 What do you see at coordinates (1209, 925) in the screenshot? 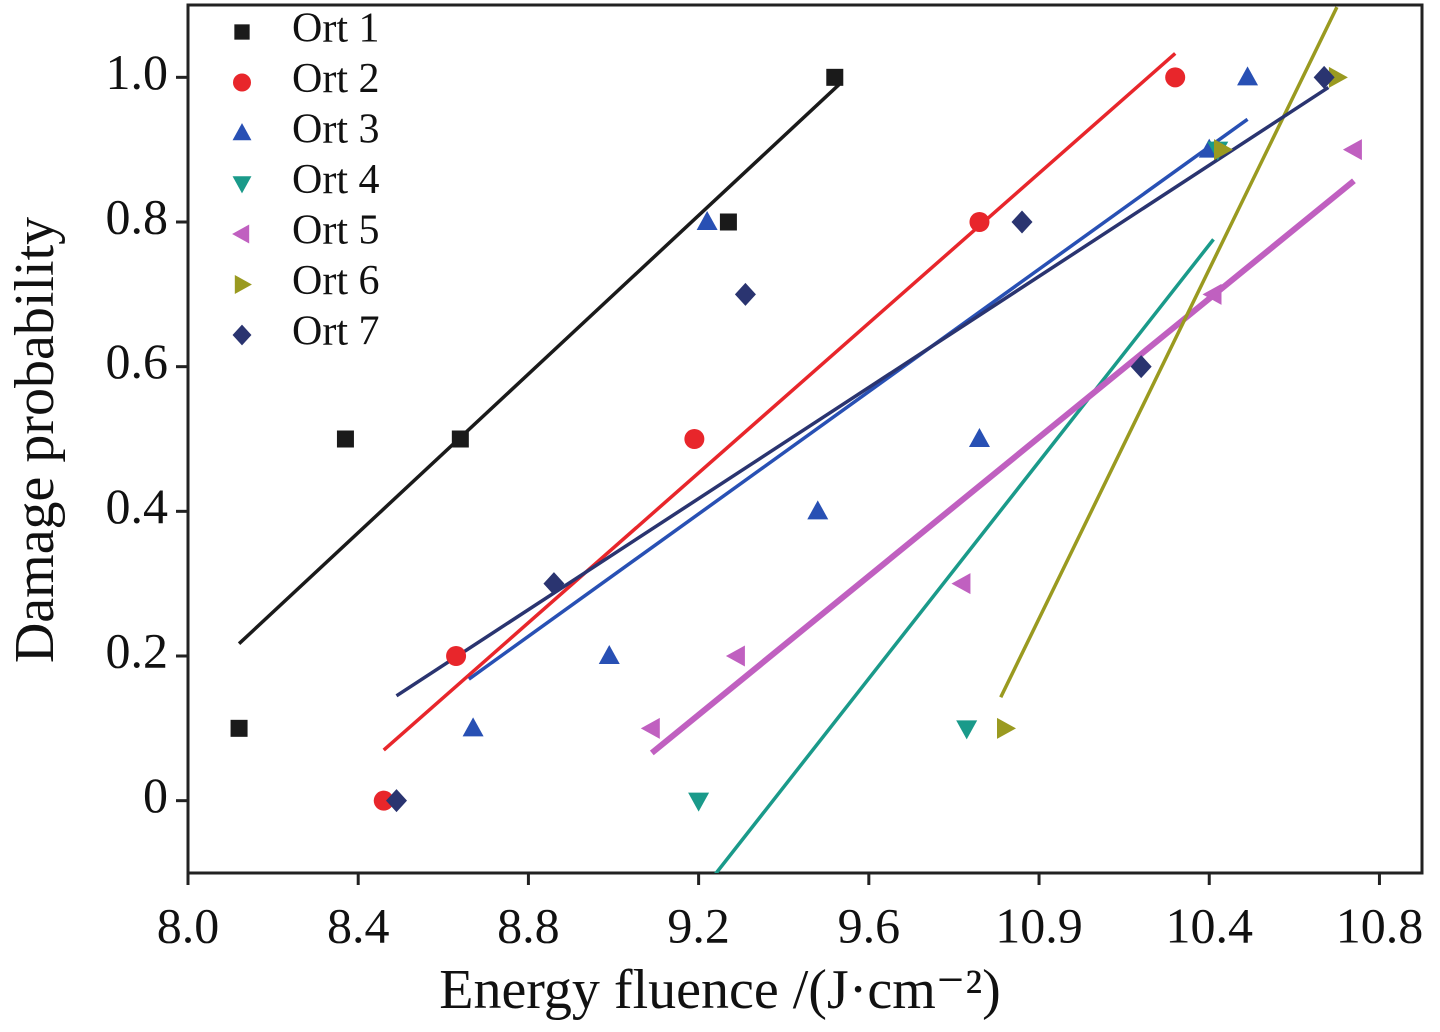
I see `x-tick-label: 10.4` at bounding box center [1209, 925].